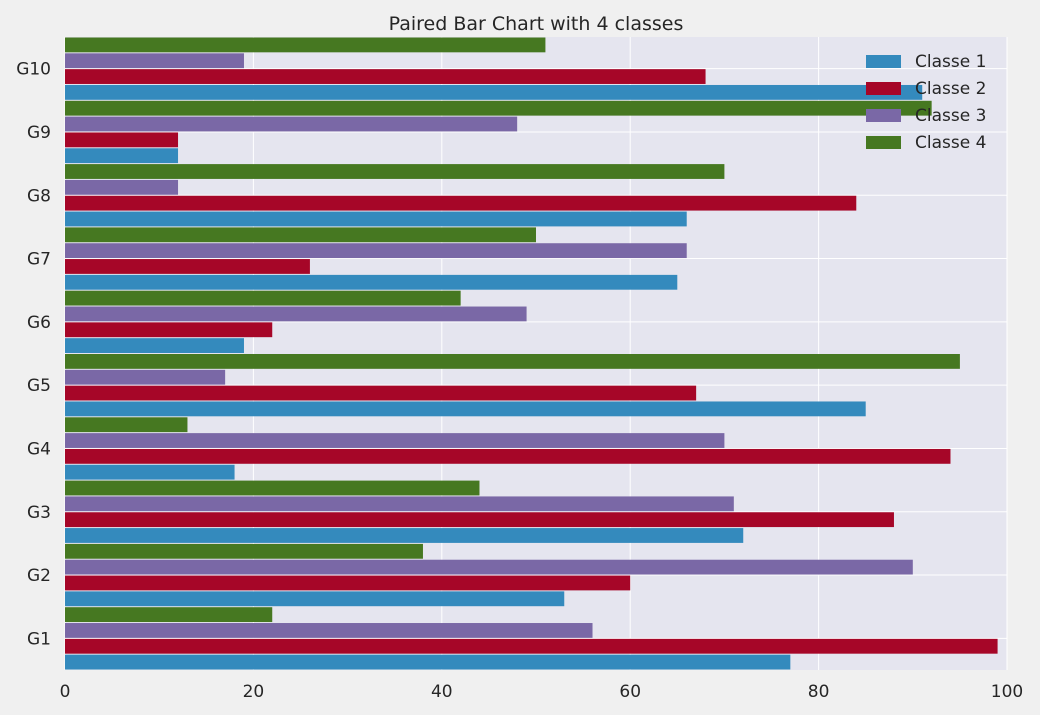  What do you see at coordinates (39, 576) in the screenshot?
I see `y-tick-label: G2` at bounding box center [39, 576].